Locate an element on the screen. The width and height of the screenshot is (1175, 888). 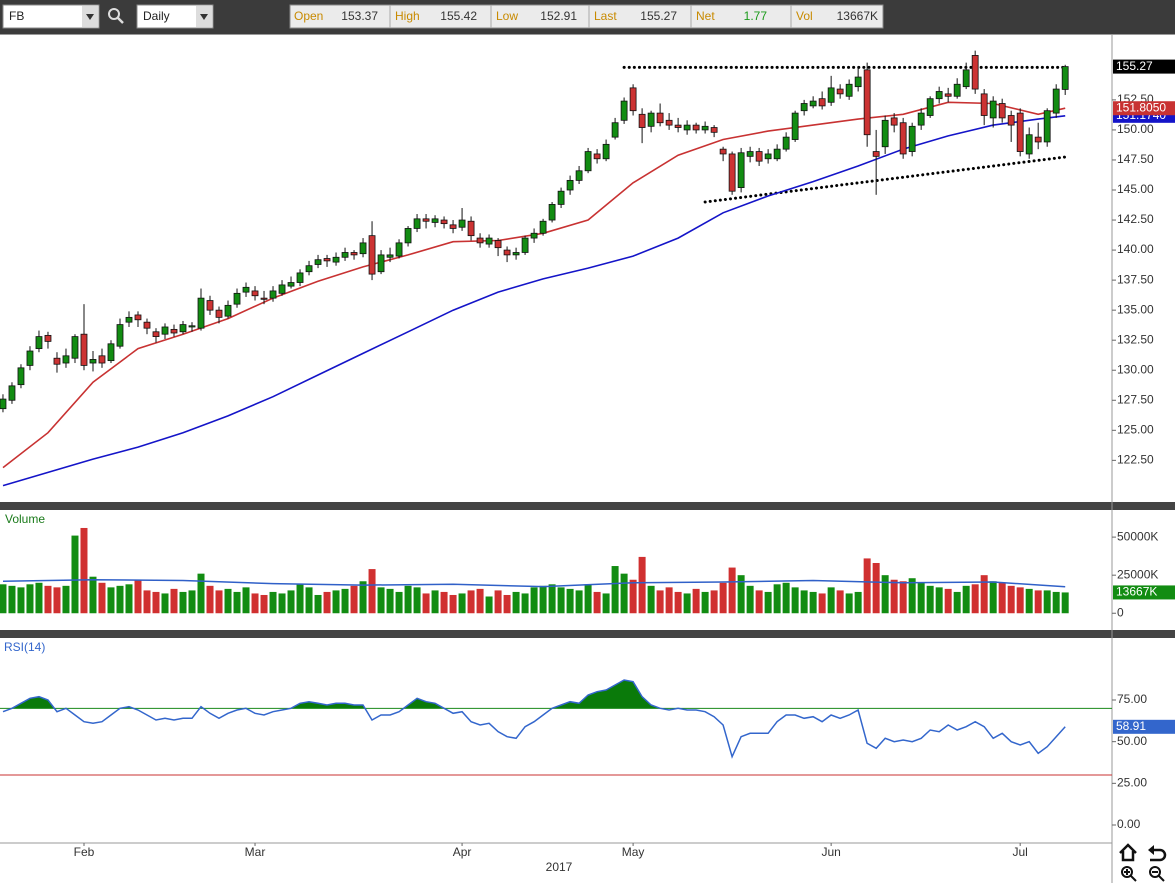
dropdown-arrow is located at coordinates (90, 17).